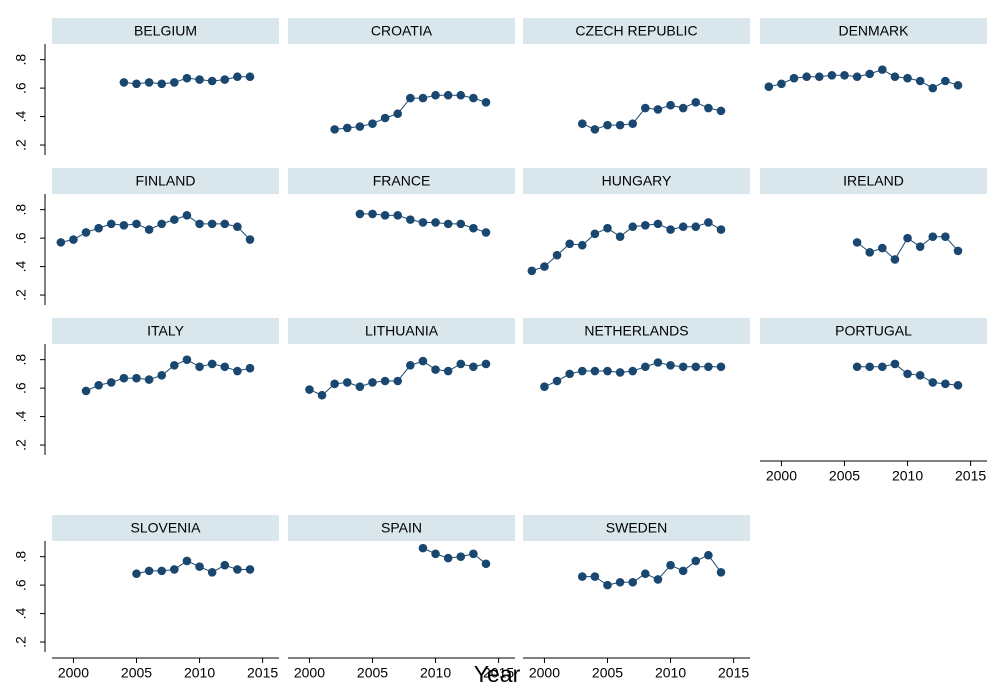 This screenshot has height=688, width=987. I want to click on panel-title: PORTUGAL, so click(873, 331).